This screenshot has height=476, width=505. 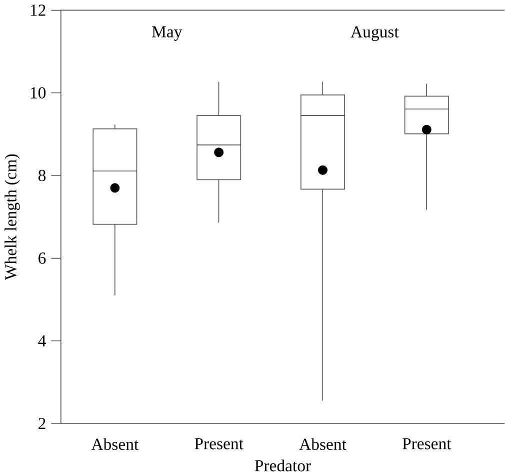 I want to click on y-axis-title: Whelk length (cm), so click(x=12, y=217).